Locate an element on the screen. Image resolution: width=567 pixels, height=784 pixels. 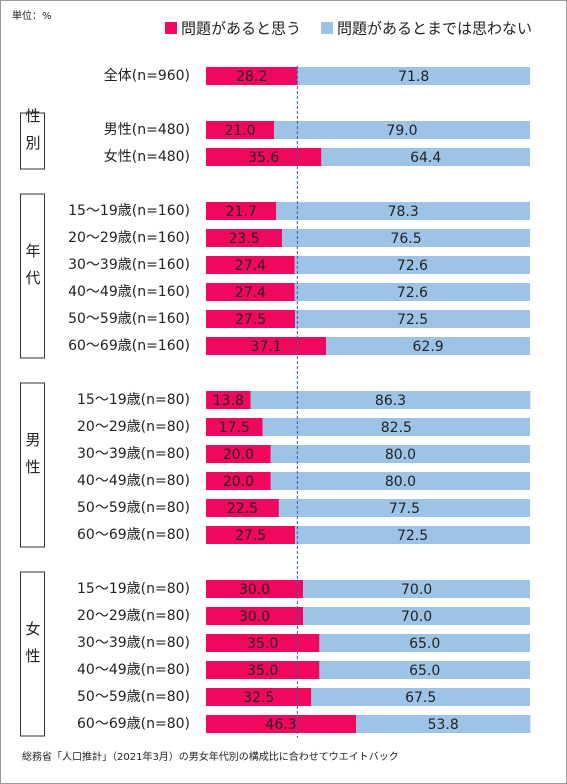
value-label: 46.3 is located at coordinates (280, 725).